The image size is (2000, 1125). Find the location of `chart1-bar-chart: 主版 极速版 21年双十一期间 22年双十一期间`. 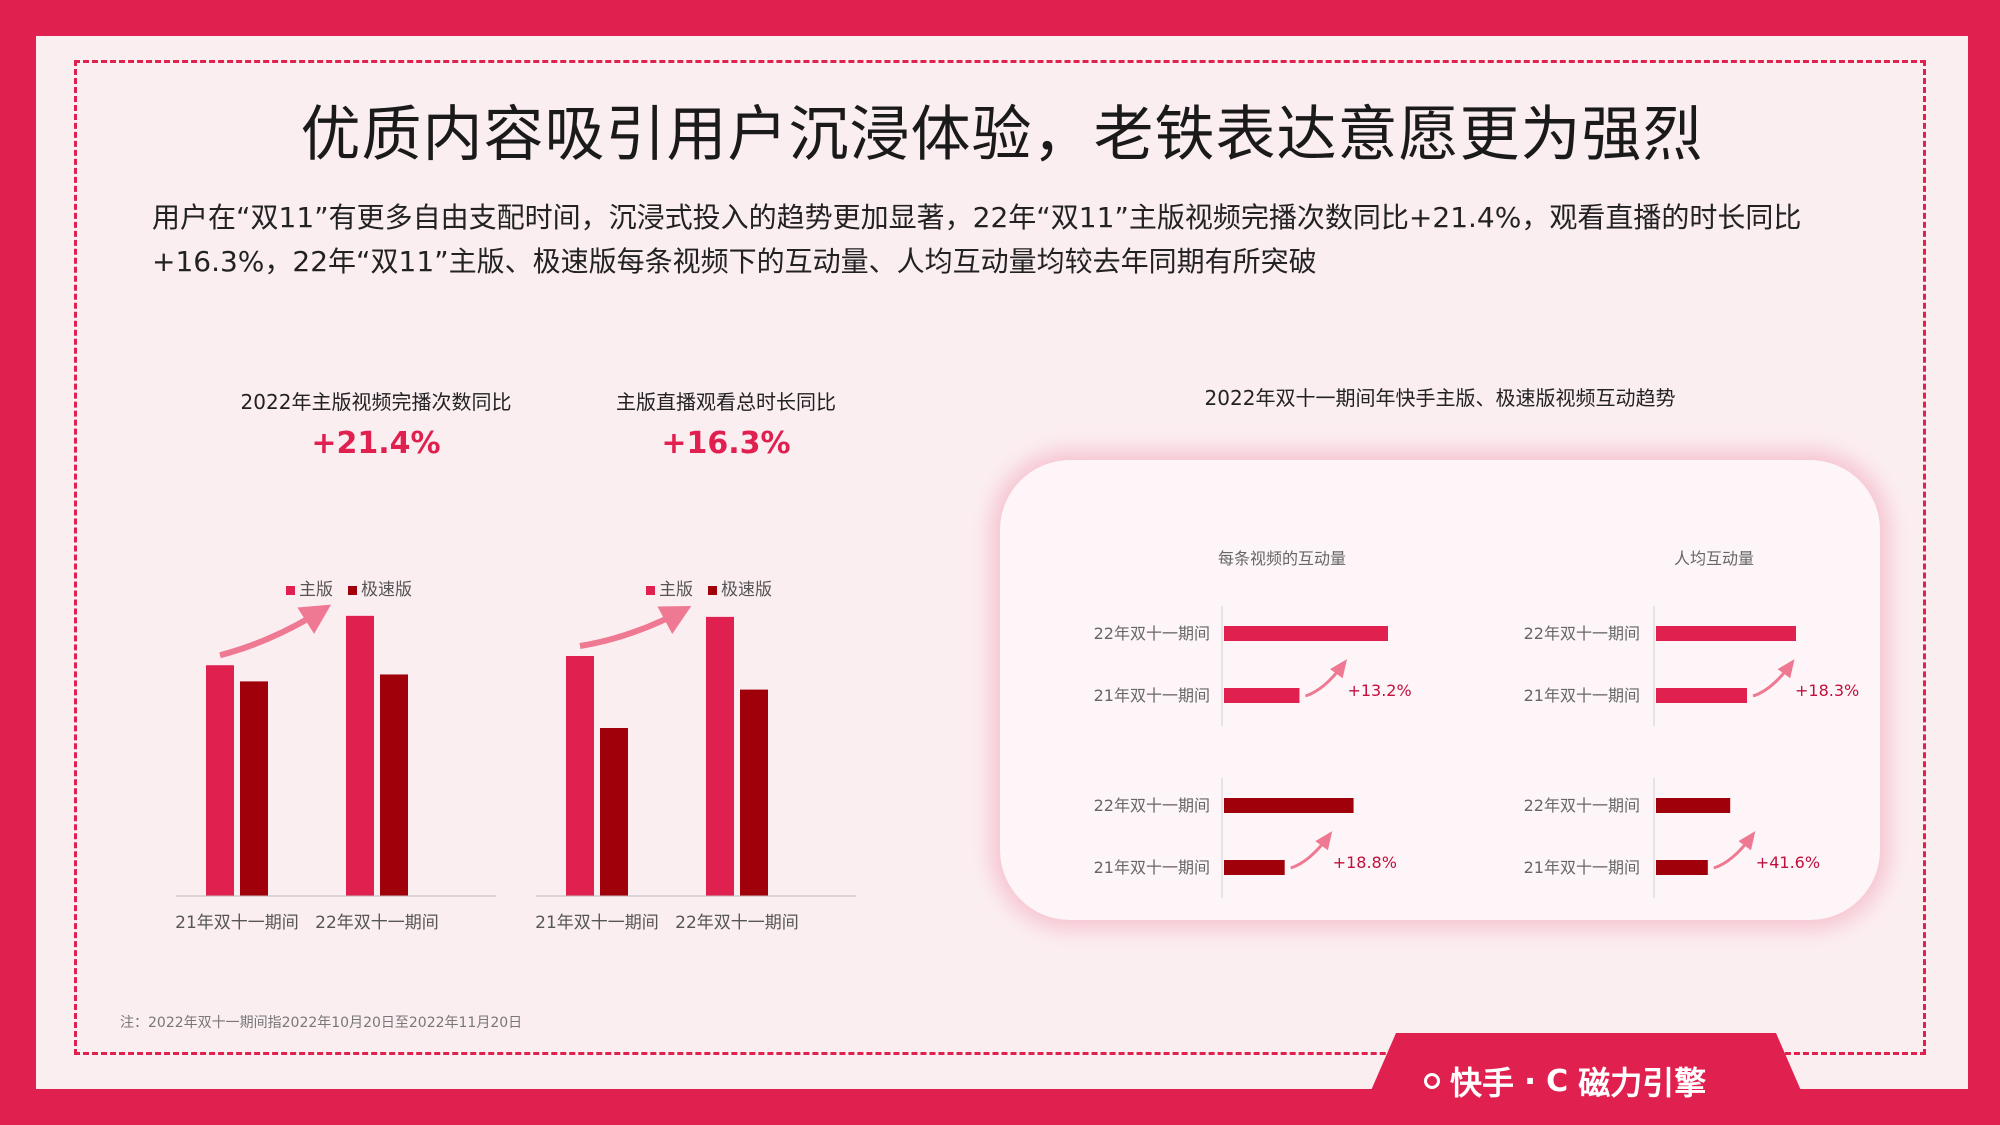

chart1-bar-chart: 主版 极速版 21年双十一期间 22年双十一期间 is located at coordinates (335, 756).